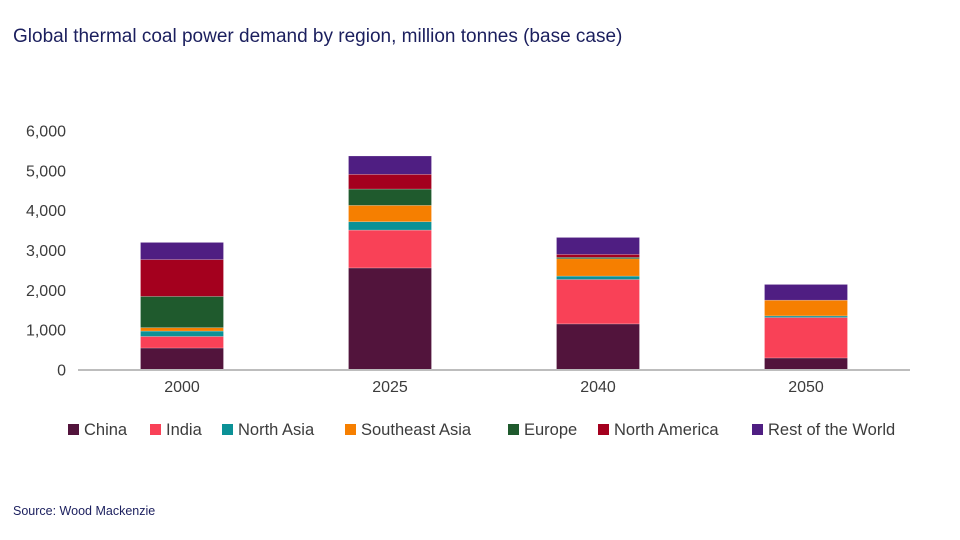 The width and height of the screenshot is (960, 540). Describe the element at coordinates (666, 430) in the screenshot. I see `legend-label: North America` at that location.